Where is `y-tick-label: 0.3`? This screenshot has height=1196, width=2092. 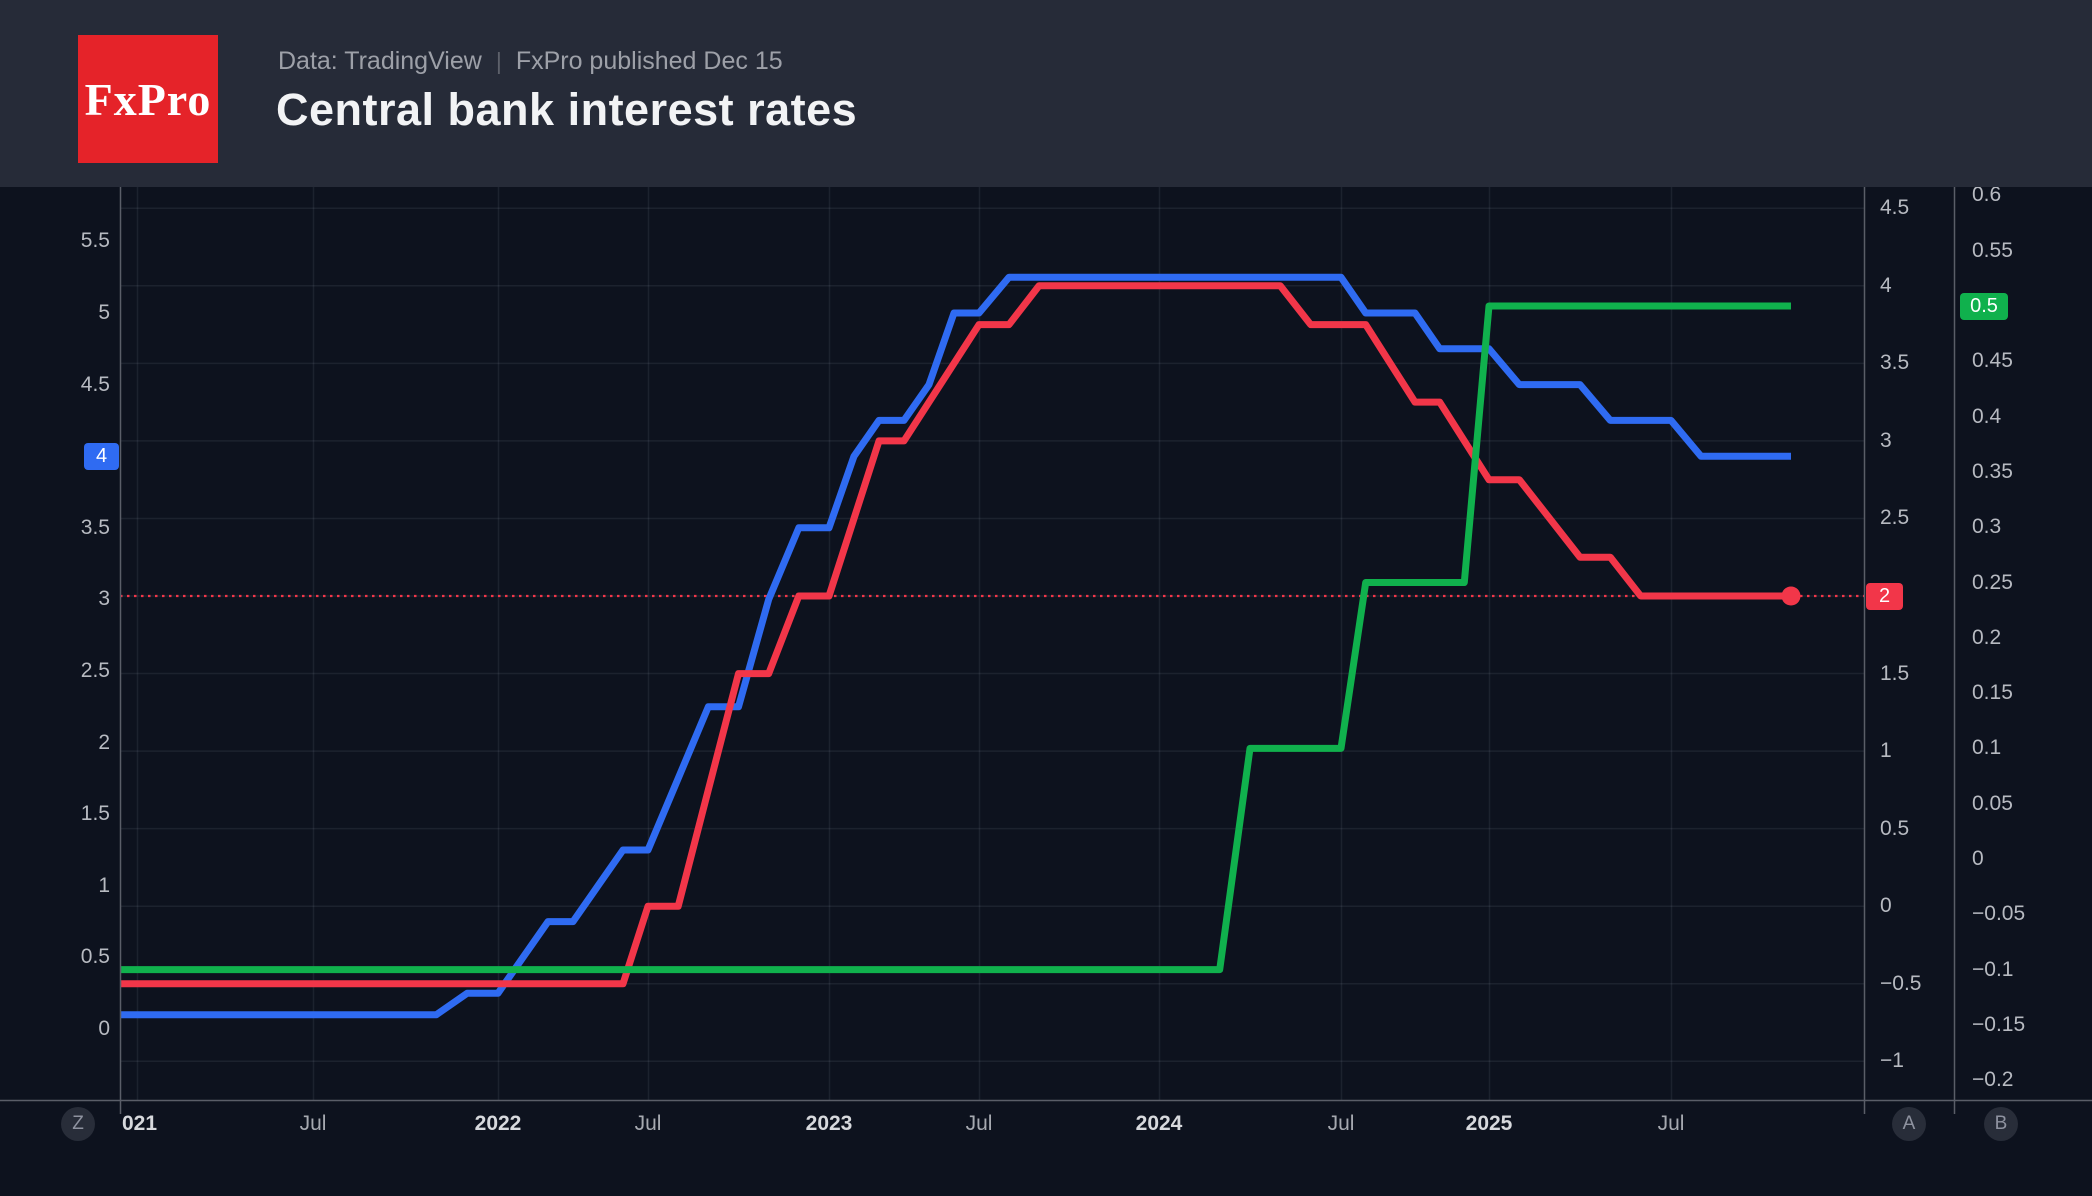 y-tick-label: 0.3 is located at coordinates (1987, 527).